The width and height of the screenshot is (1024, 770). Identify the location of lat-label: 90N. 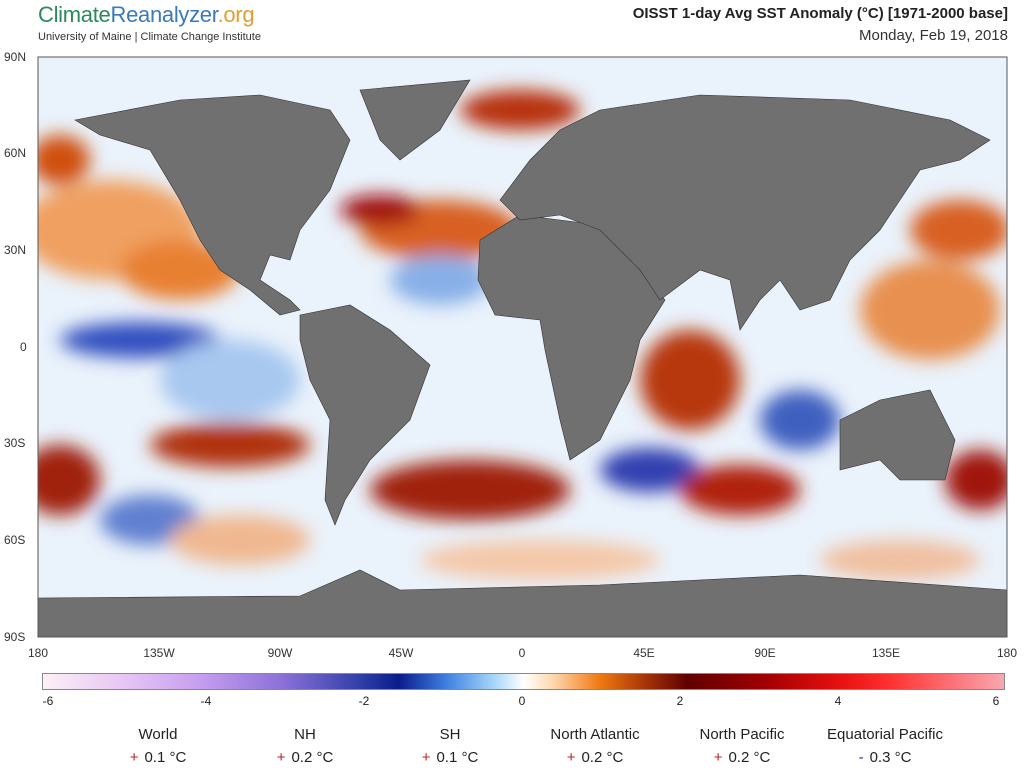
(15, 57).